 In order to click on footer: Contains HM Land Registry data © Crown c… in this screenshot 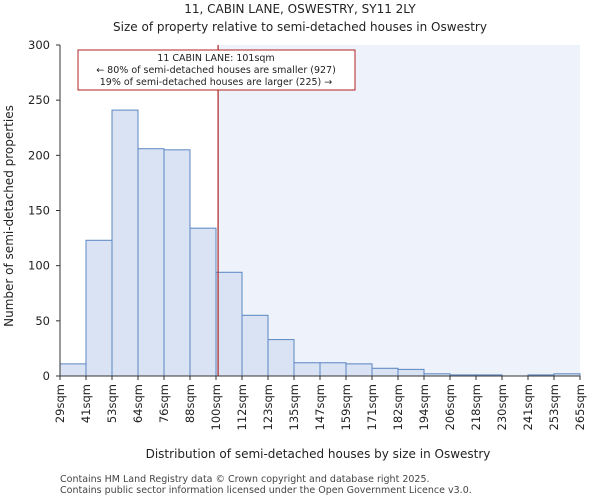, I will do `click(266, 485)`.